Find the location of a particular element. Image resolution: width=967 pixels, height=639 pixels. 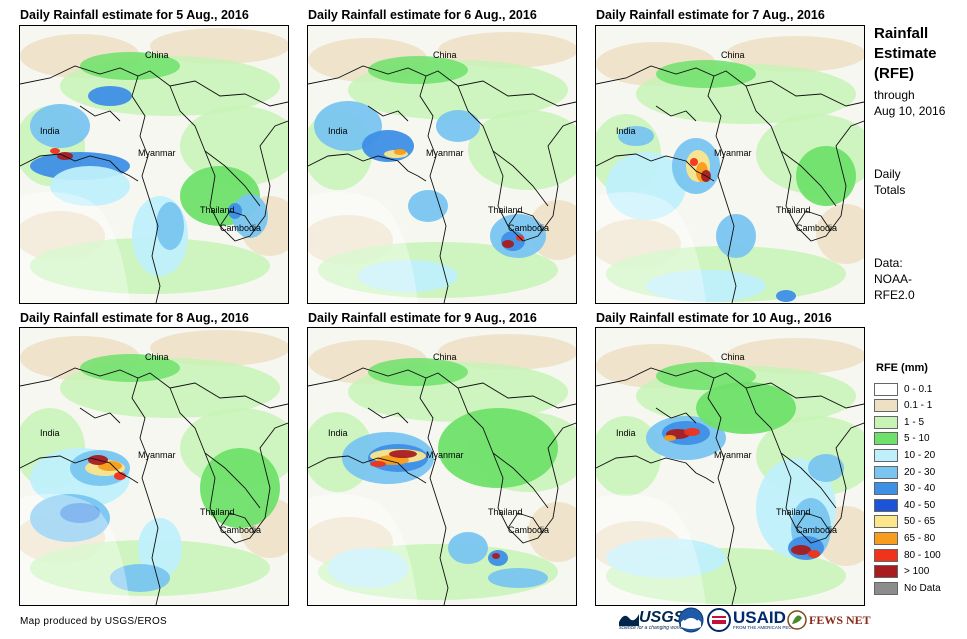

legend-label: 0.1 - 1 is located at coordinates (918, 406).